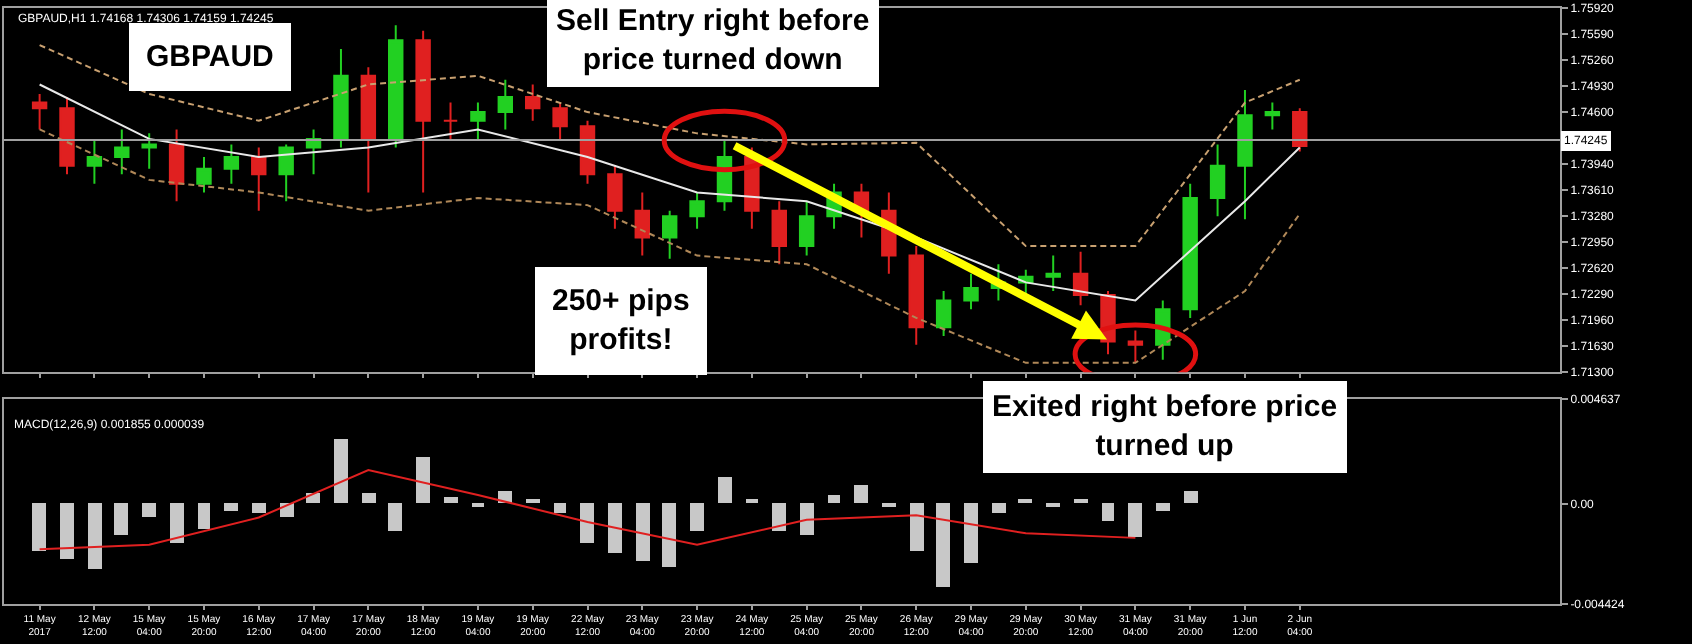 This screenshot has width=1692, height=644. I want to click on annotation: 250+ pips profits!, so click(621, 320).